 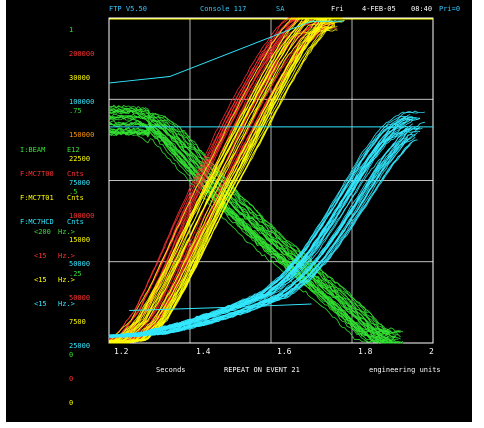 I want to click on scale-q3-axis: .75, so click(x=75, y=111).